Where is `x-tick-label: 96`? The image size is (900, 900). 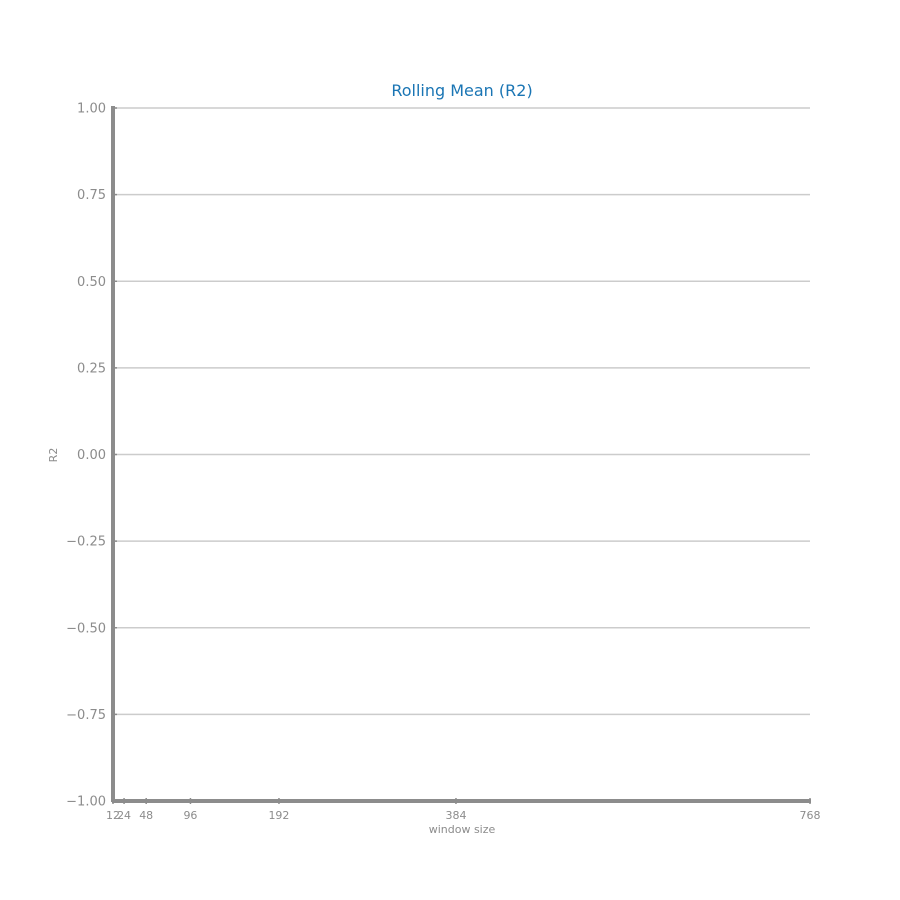
x-tick-label: 96 is located at coordinates (190, 815).